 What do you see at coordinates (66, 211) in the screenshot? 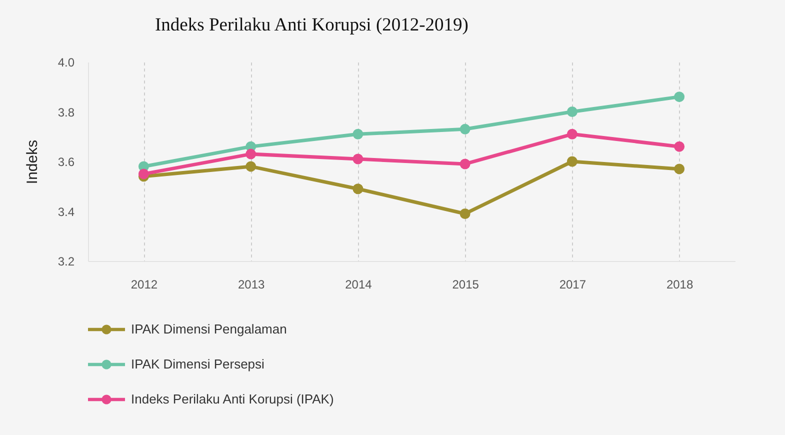
I see `y-tick-label: 3.4` at bounding box center [66, 211].